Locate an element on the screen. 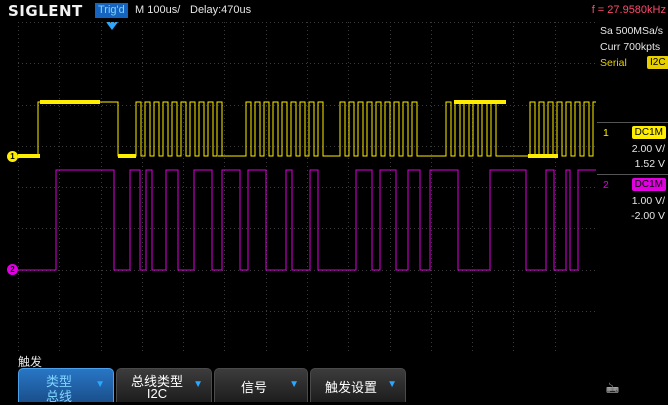  delay-readout: Delay:470us is located at coordinates (221, 10).